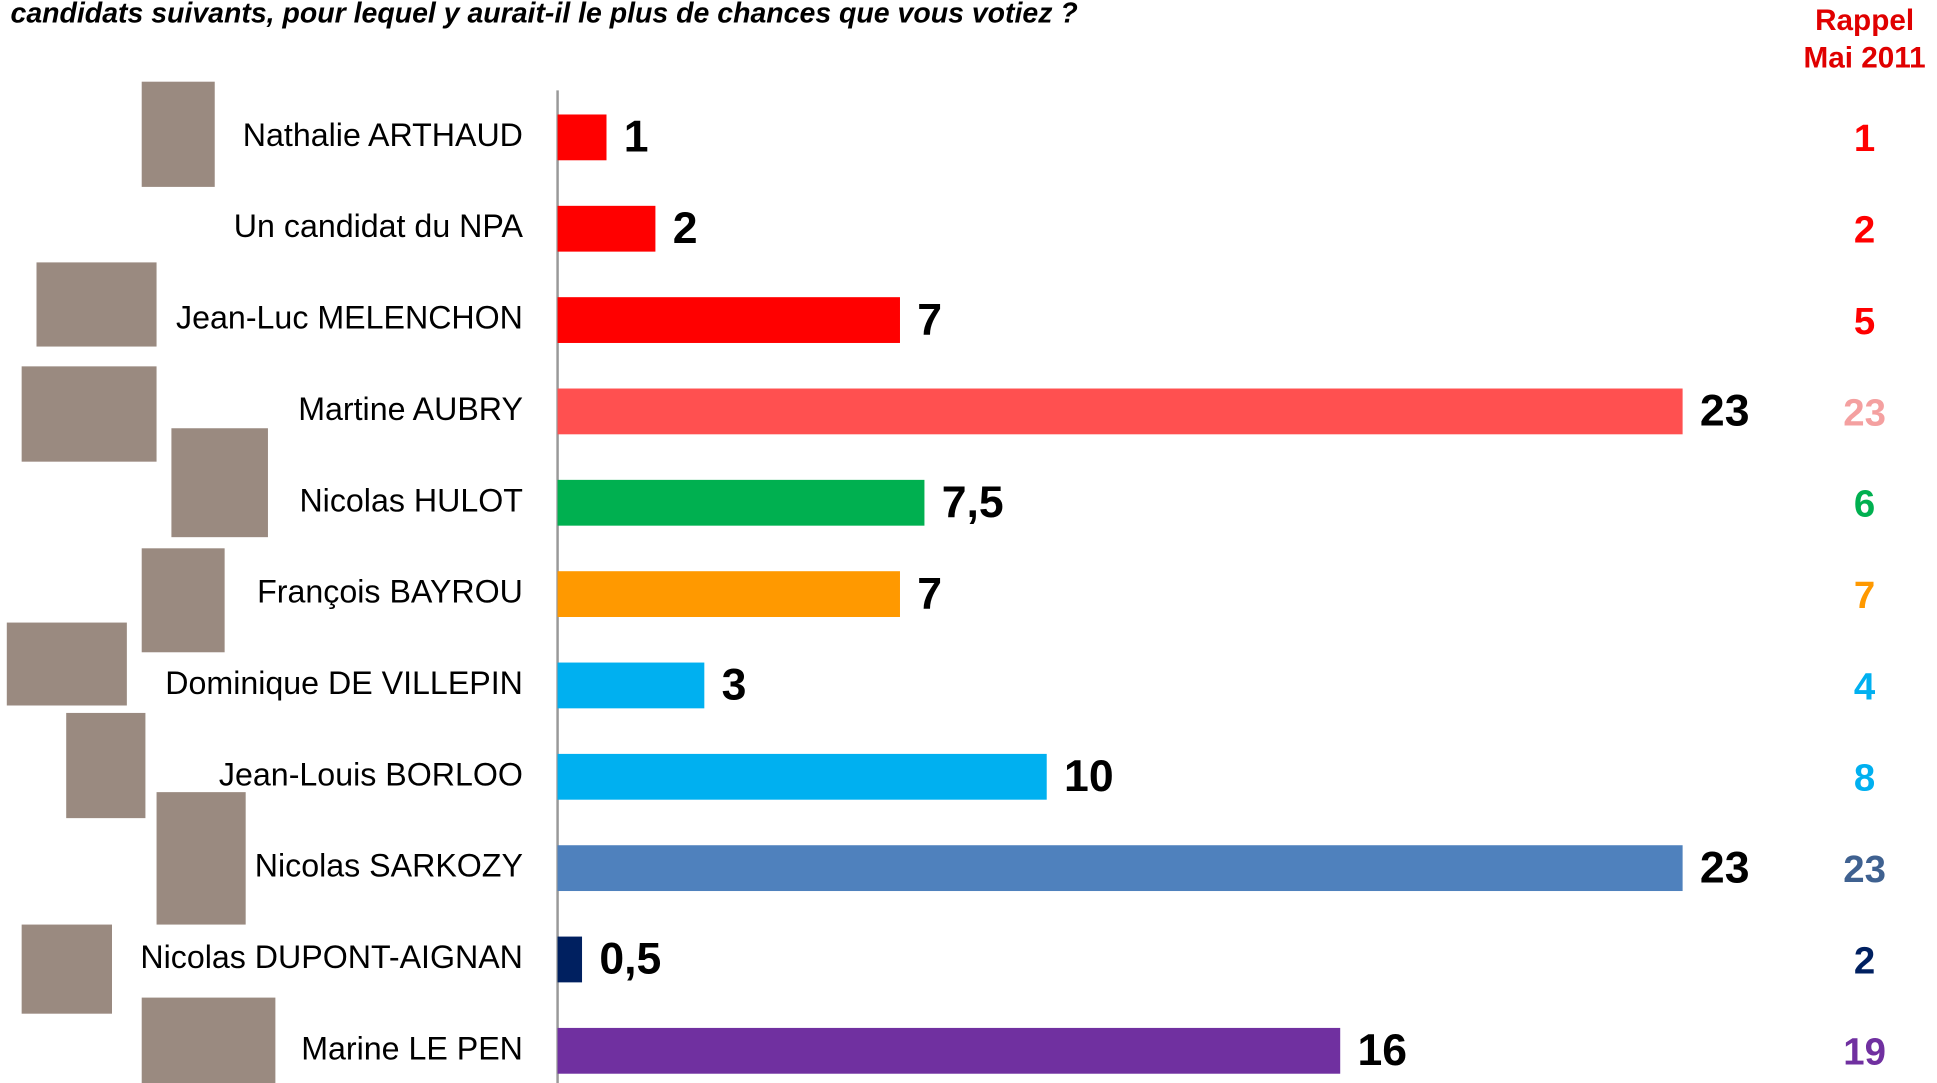  Describe the element at coordinates (1864, 20) in the screenshot. I see `recall-title: Rappel` at that location.